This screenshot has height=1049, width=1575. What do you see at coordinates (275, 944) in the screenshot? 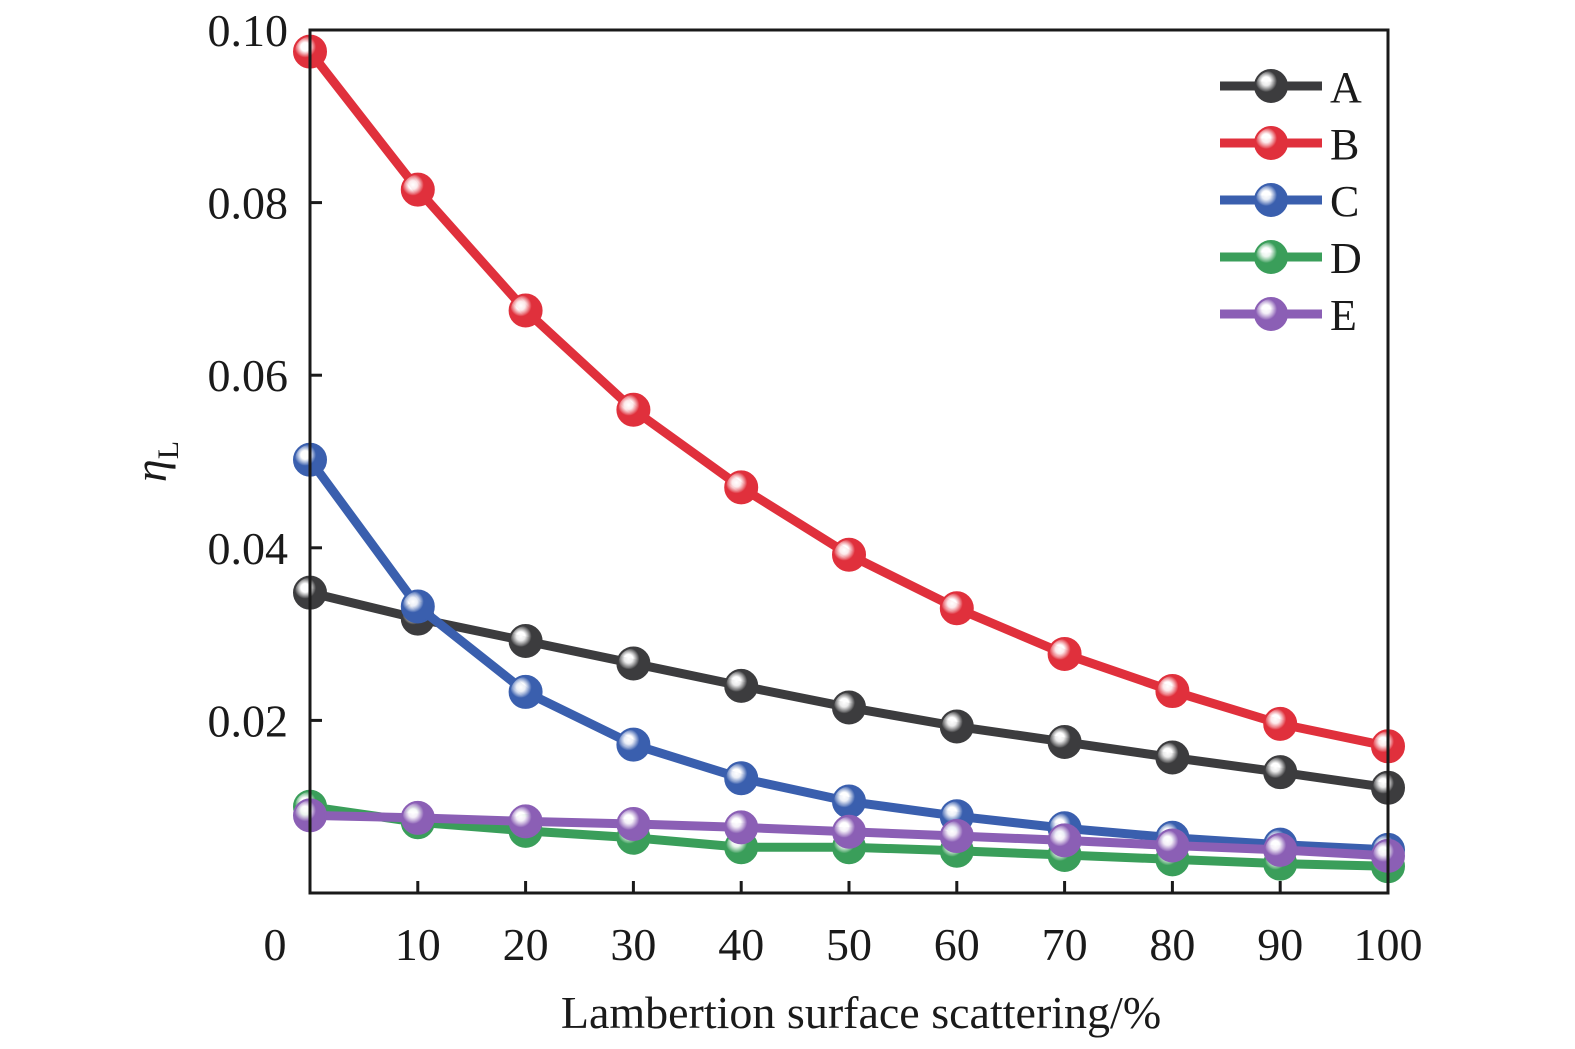
I see `x-tick-label: 0` at bounding box center [275, 944].